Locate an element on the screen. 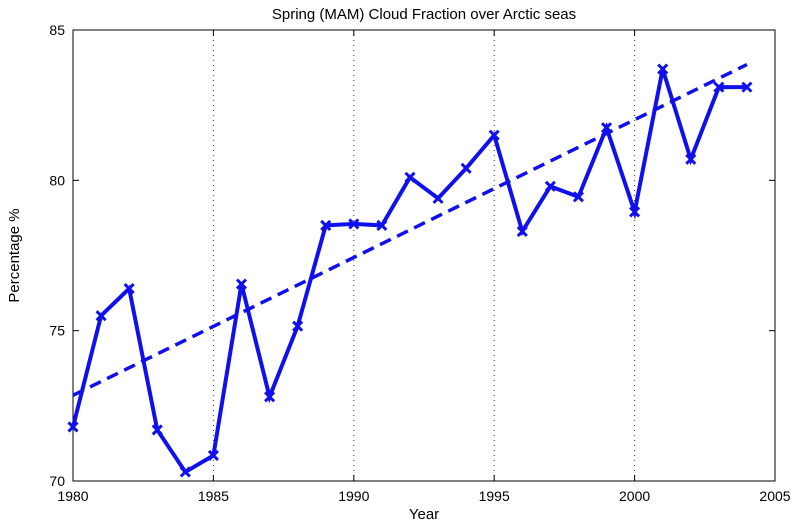  x-axis-label: Year is located at coordinates (424, 514).